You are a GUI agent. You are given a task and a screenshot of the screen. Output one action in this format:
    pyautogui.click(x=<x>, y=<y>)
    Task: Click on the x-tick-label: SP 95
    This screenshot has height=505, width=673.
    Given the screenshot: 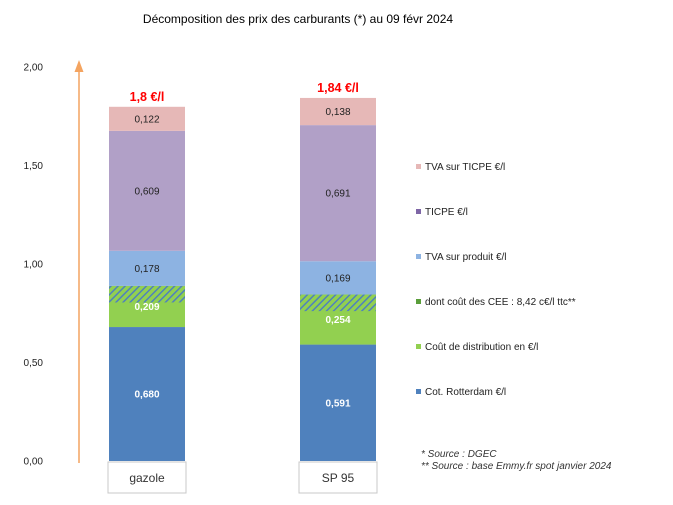 What is the action you would take?
    pyautogui.click(x=338, y=478)
    